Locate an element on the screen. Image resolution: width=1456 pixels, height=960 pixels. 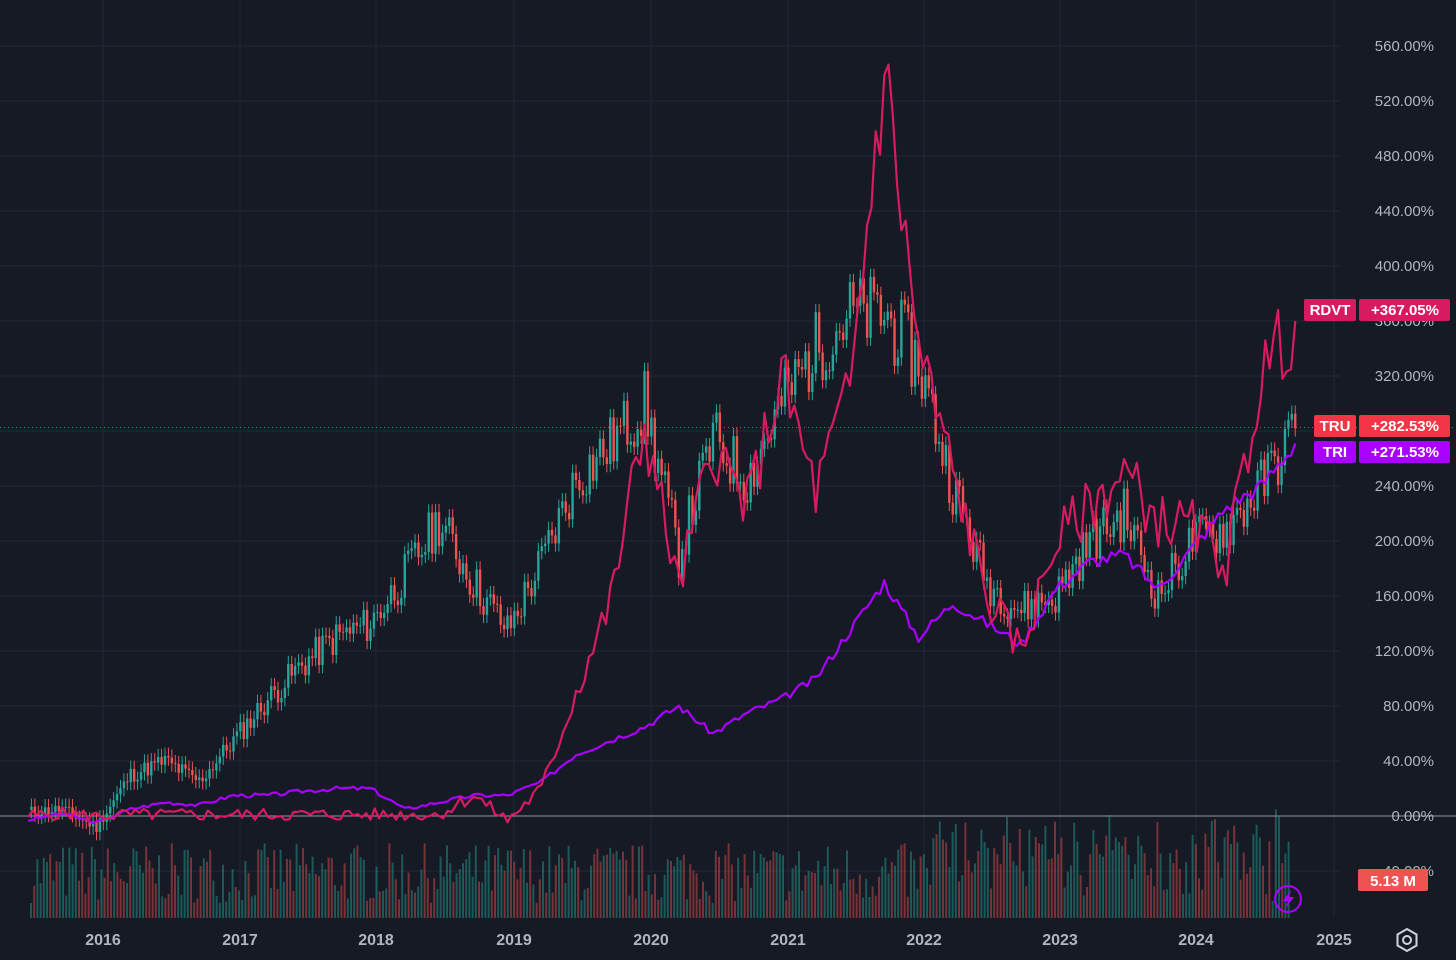
x-tick-label: 2021 is located at coordinates (788, 940).